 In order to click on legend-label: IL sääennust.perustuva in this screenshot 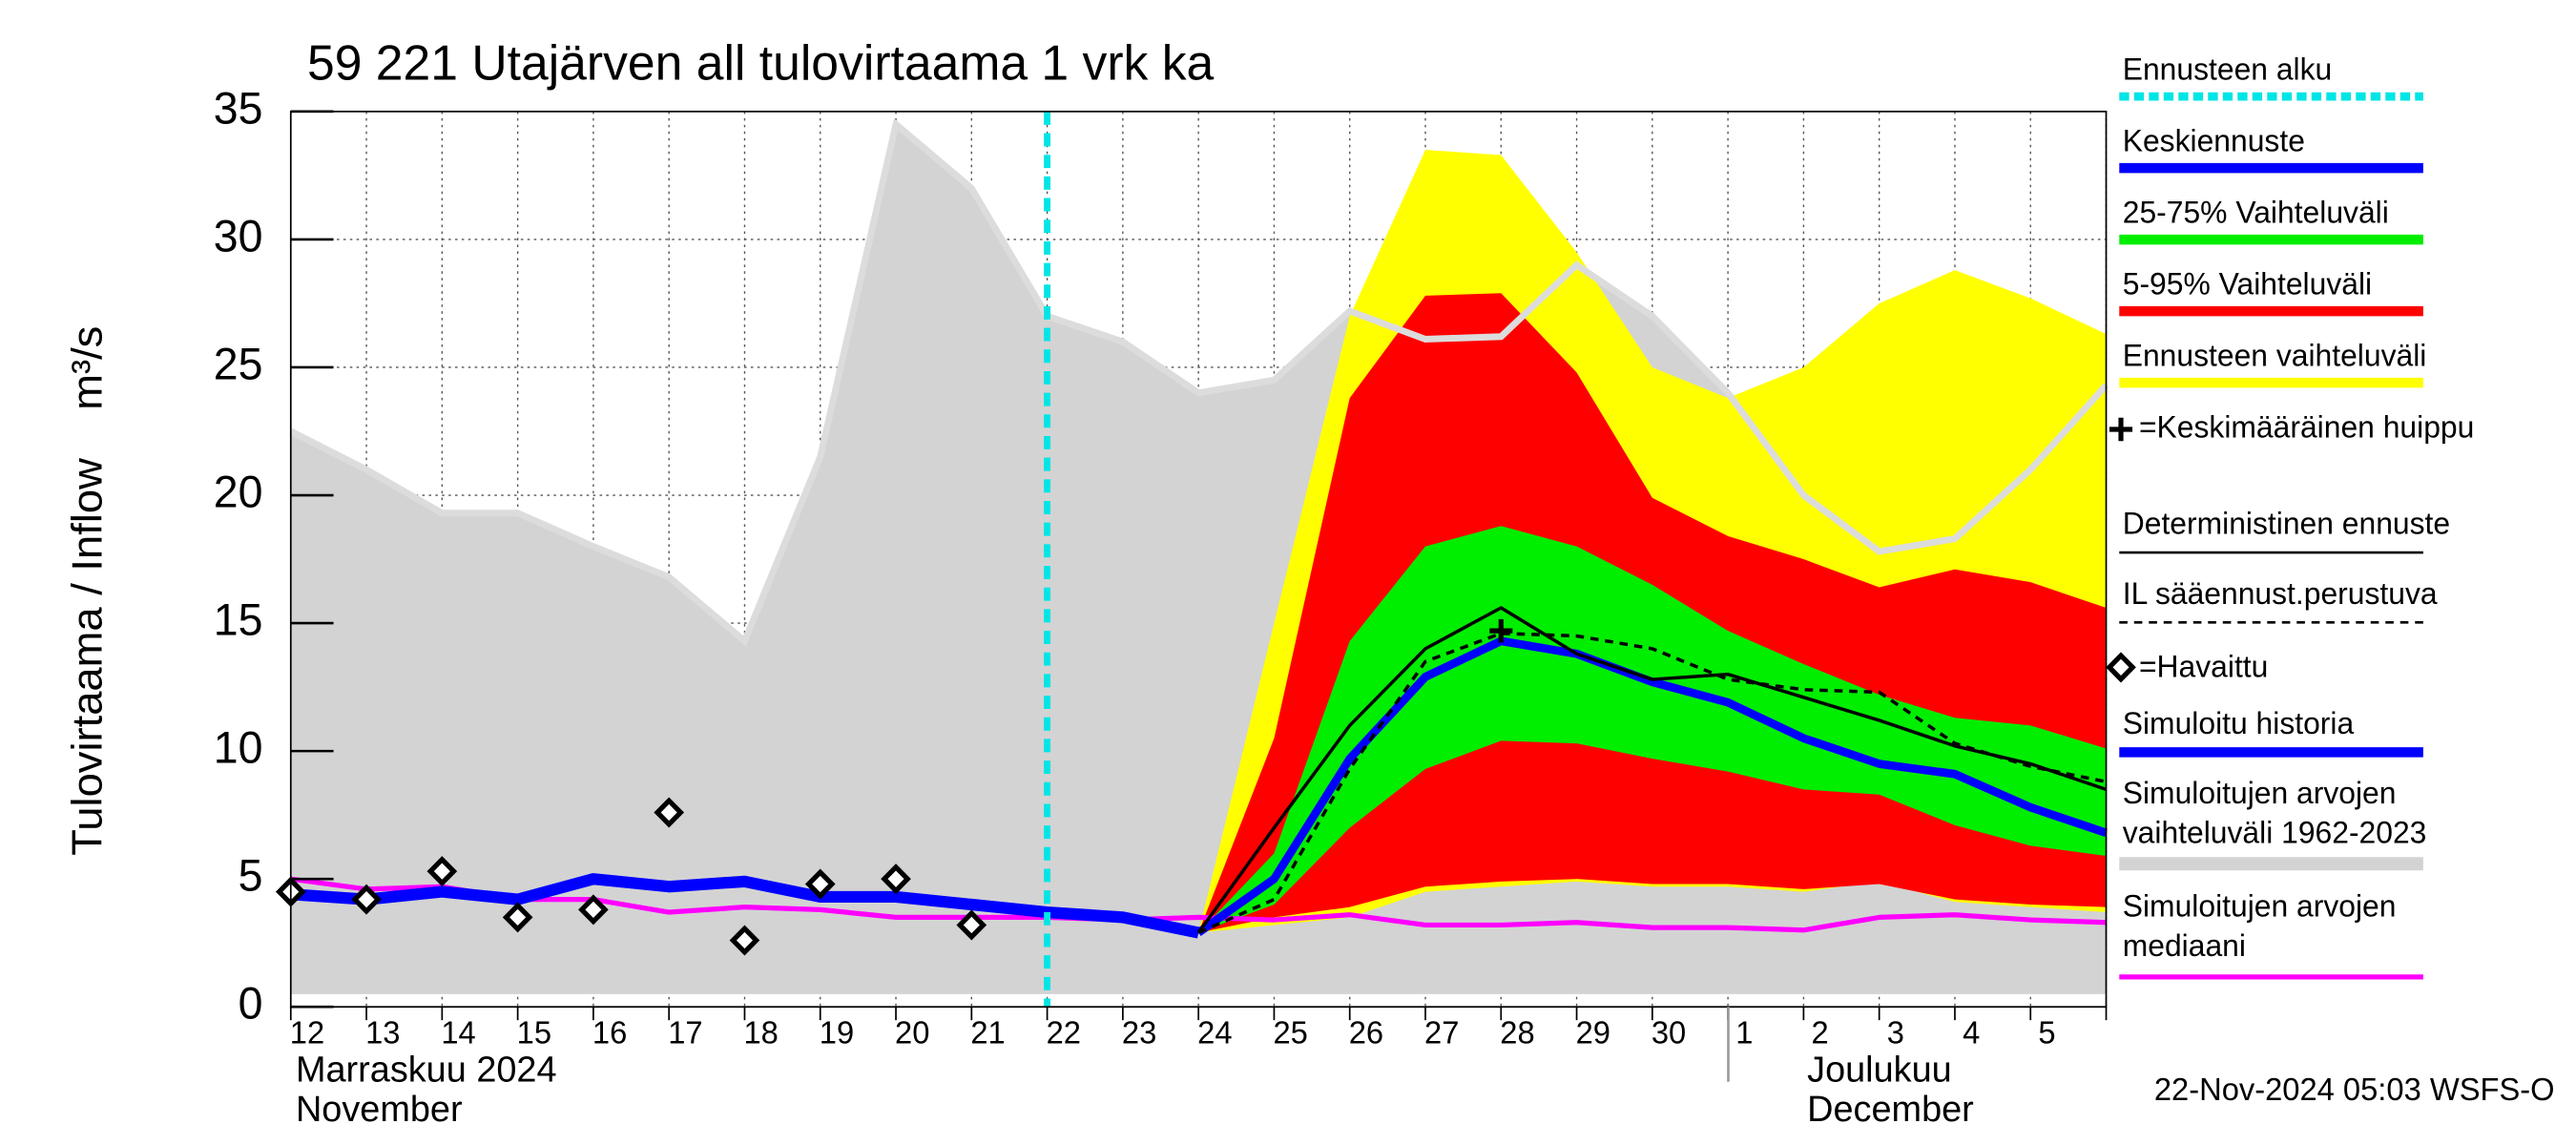, I will do `click(2280, 594)`.